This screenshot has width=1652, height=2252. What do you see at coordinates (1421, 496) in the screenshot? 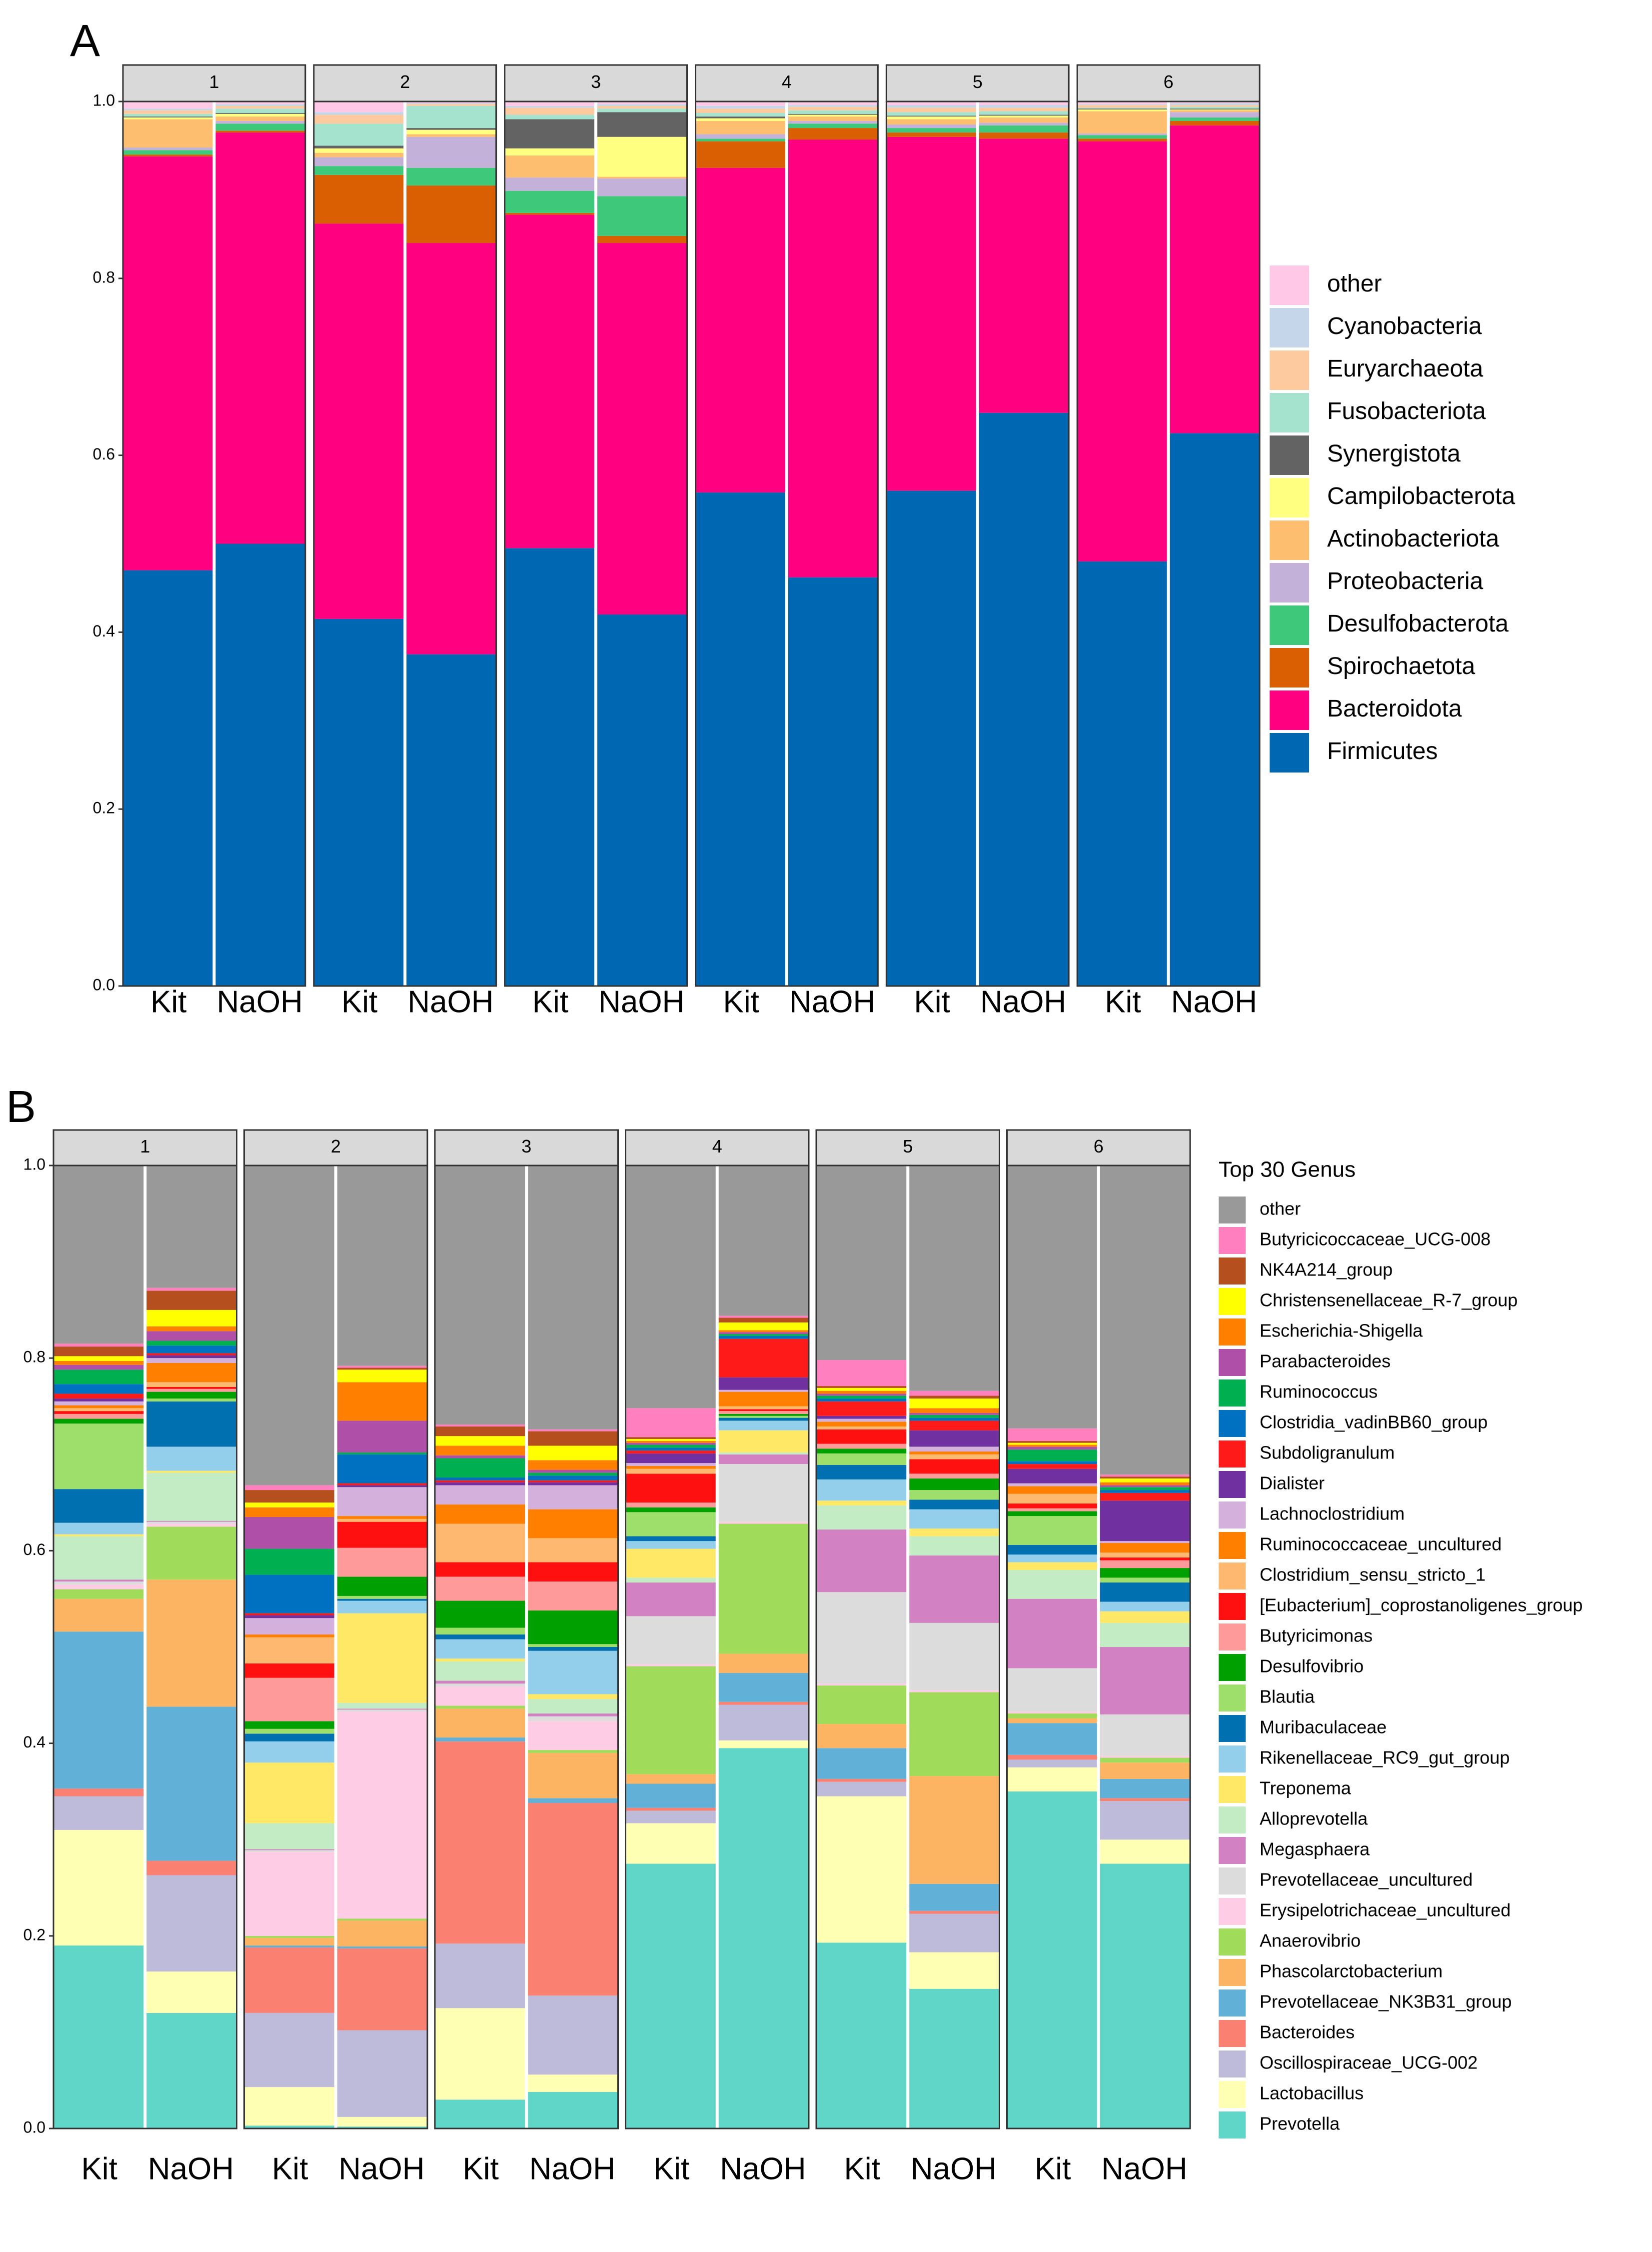
I see `legend-label: Campilobacterota` at bounding box center [1421, 496].